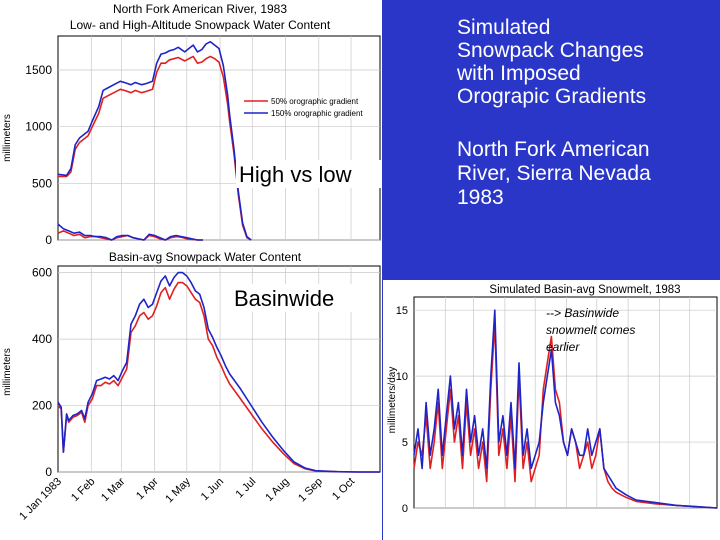 The image size is (720, 540). I want to click on c1-ytick-3: 1500, so click(38, 70).